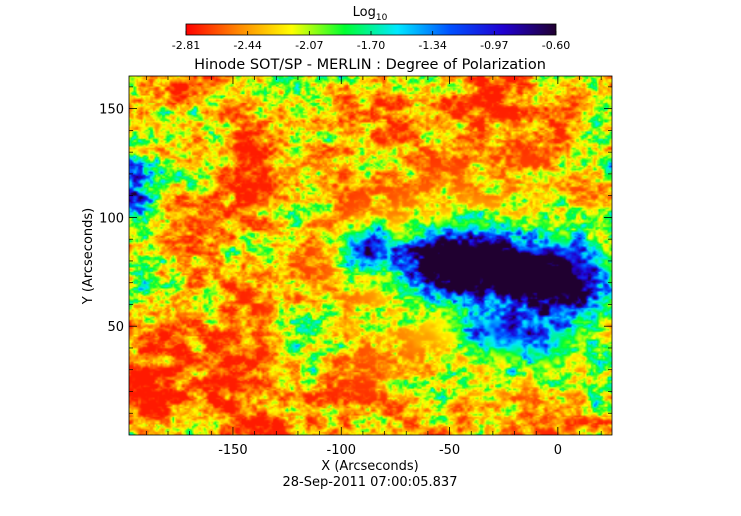 Image resolution: width=741 pixels, height=516 pixels. Describe the element at coordinates (309, 45) in the screenshot. I see `colorbar-tick-label: -2.07` at that location.